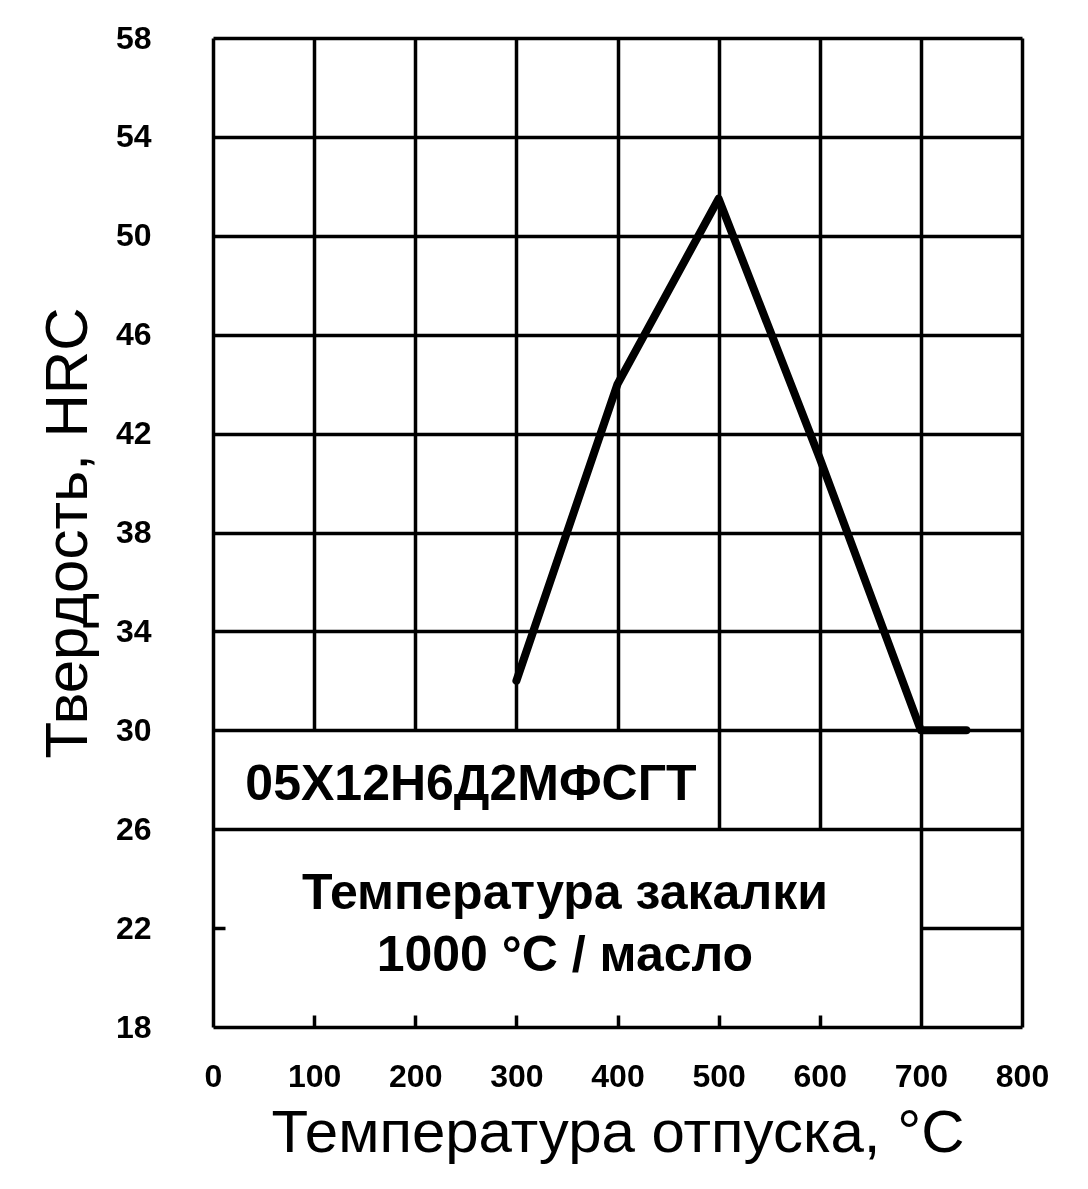 The width and height of the screenshot is (1088, 1189). I want to click on x-tick-label: 300, so click(517, 1075).